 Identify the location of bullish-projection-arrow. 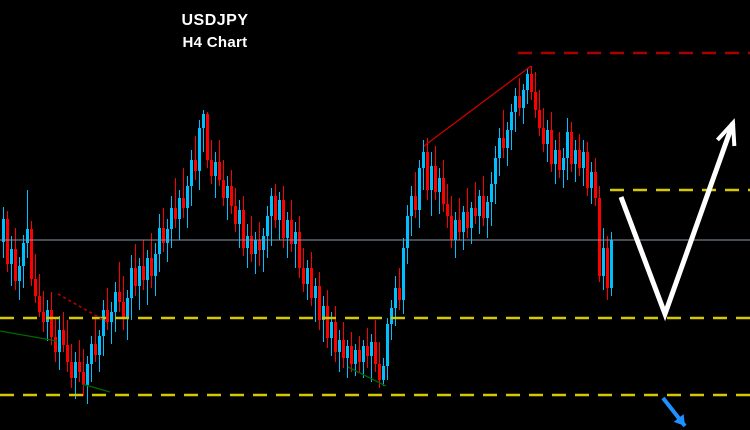
(677, 222).